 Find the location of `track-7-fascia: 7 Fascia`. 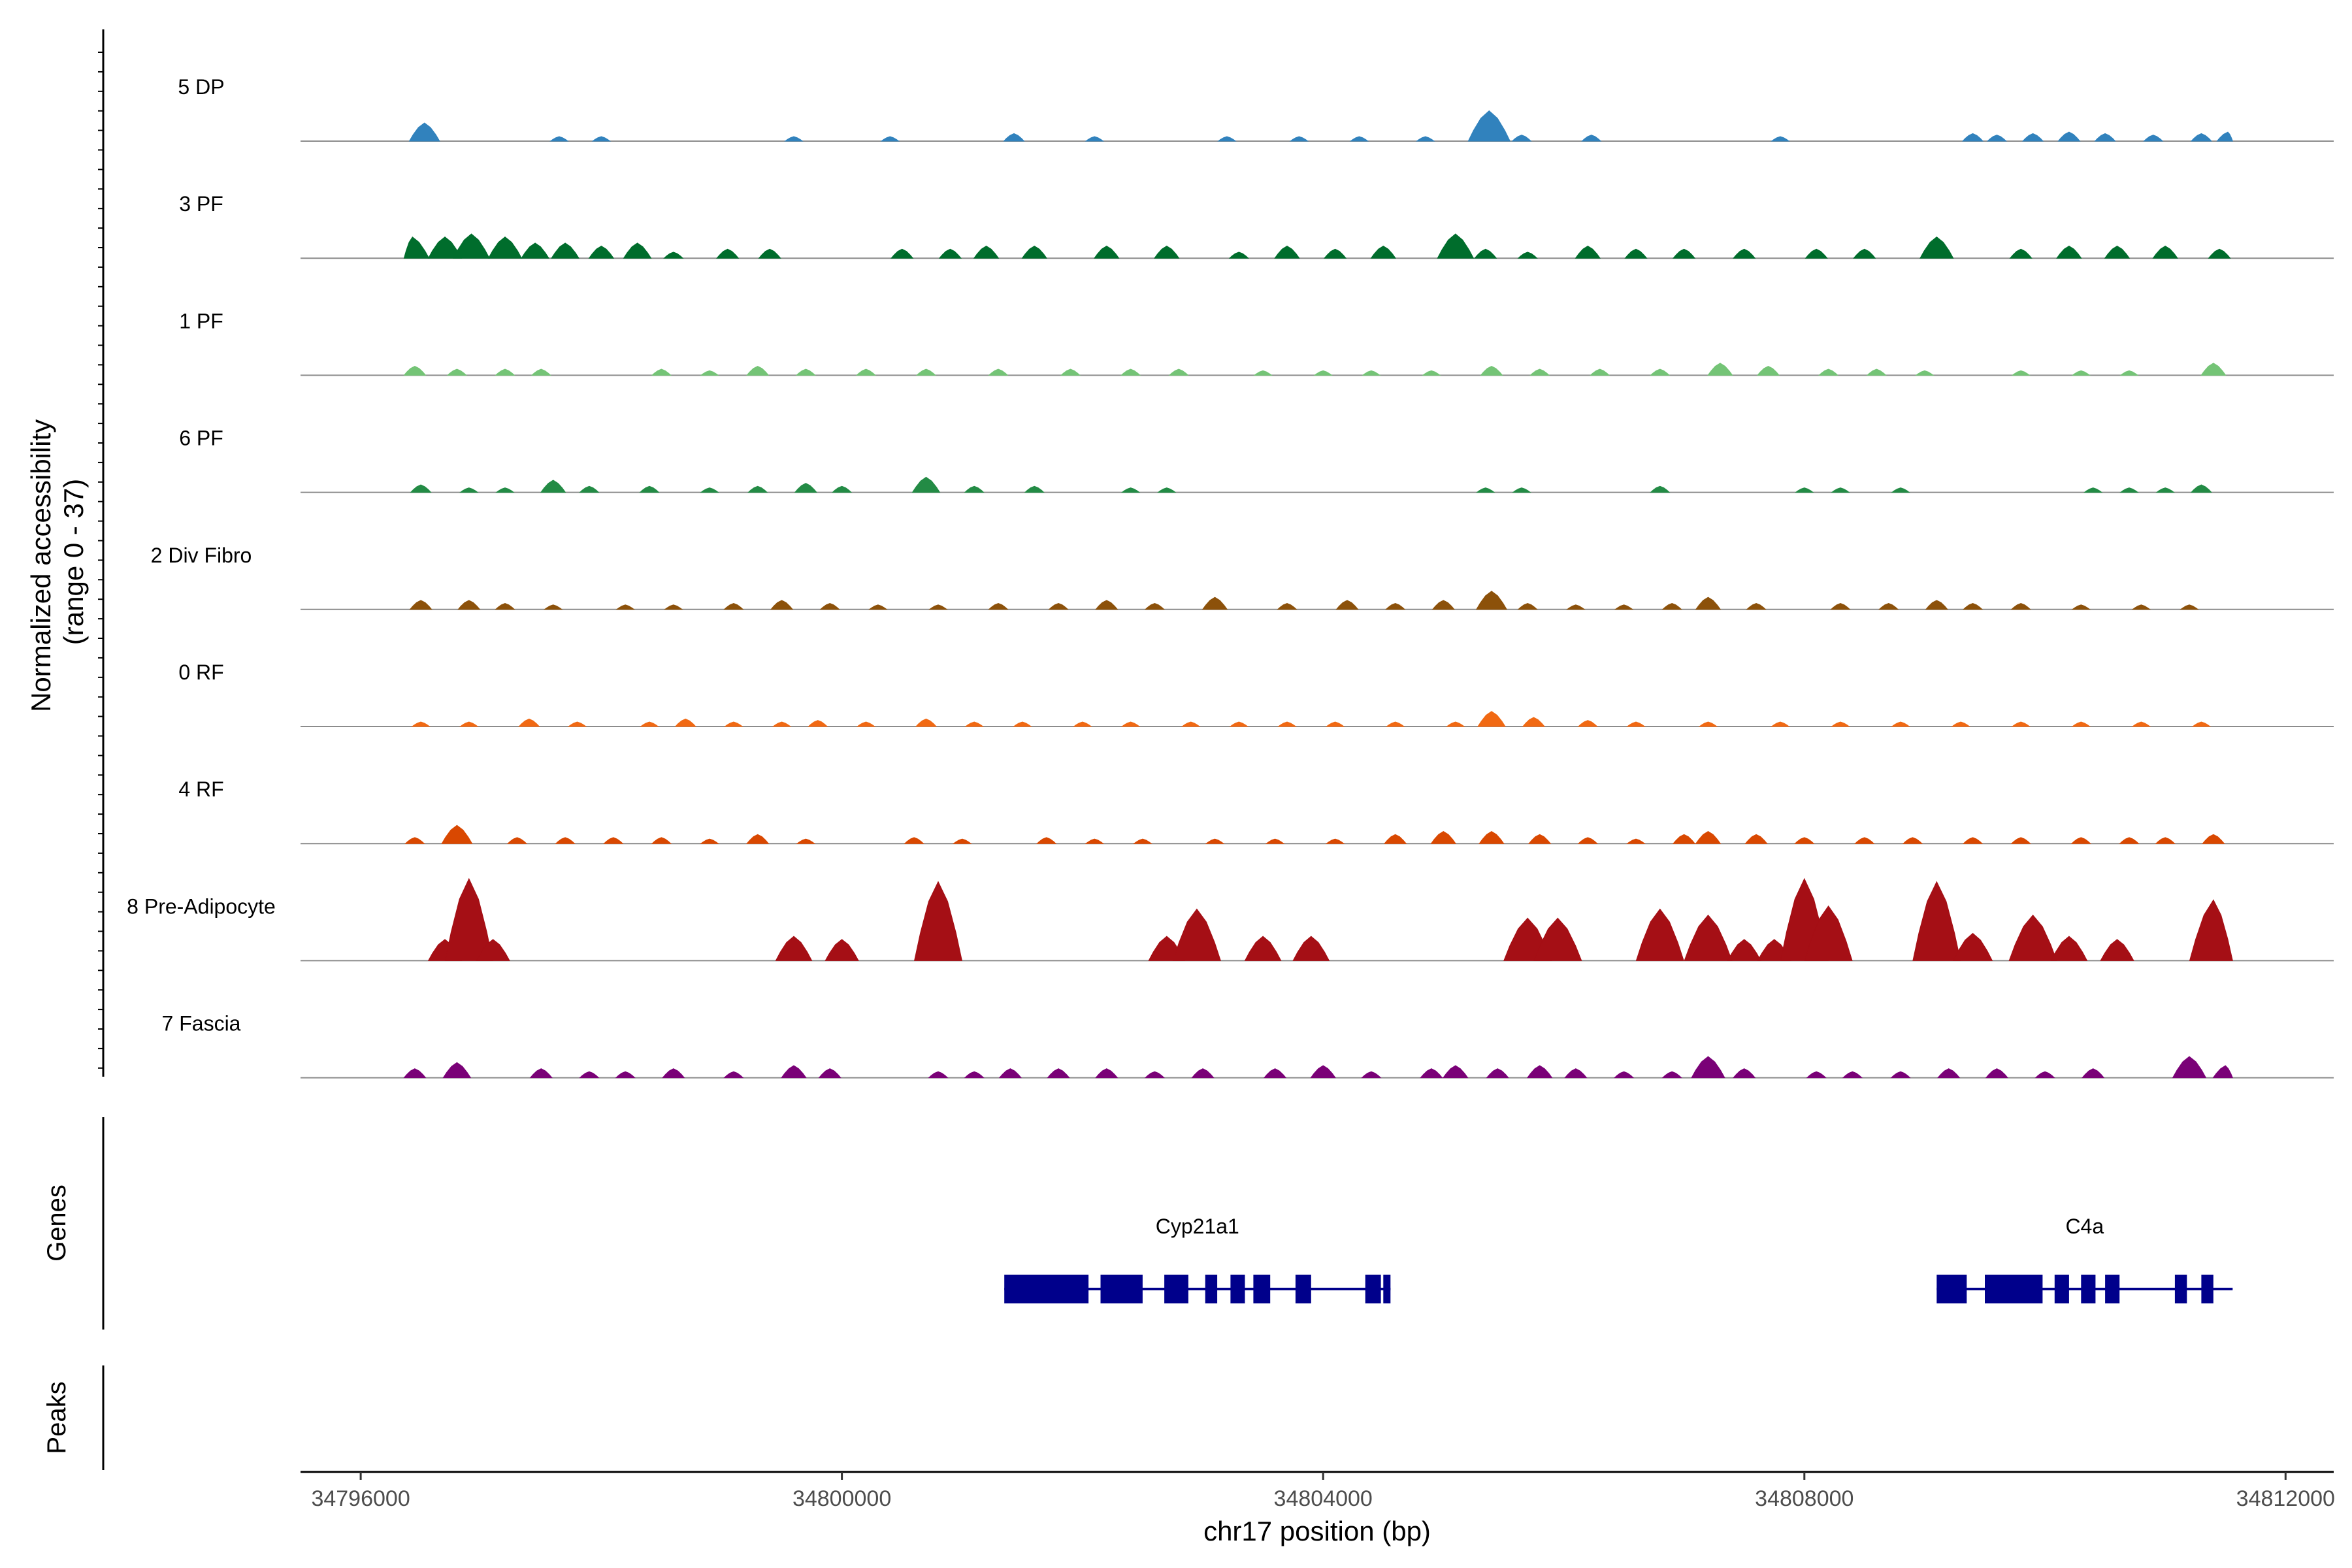

track-7-fascia: 7 Fascia is located at coordinates (1248, 1045).